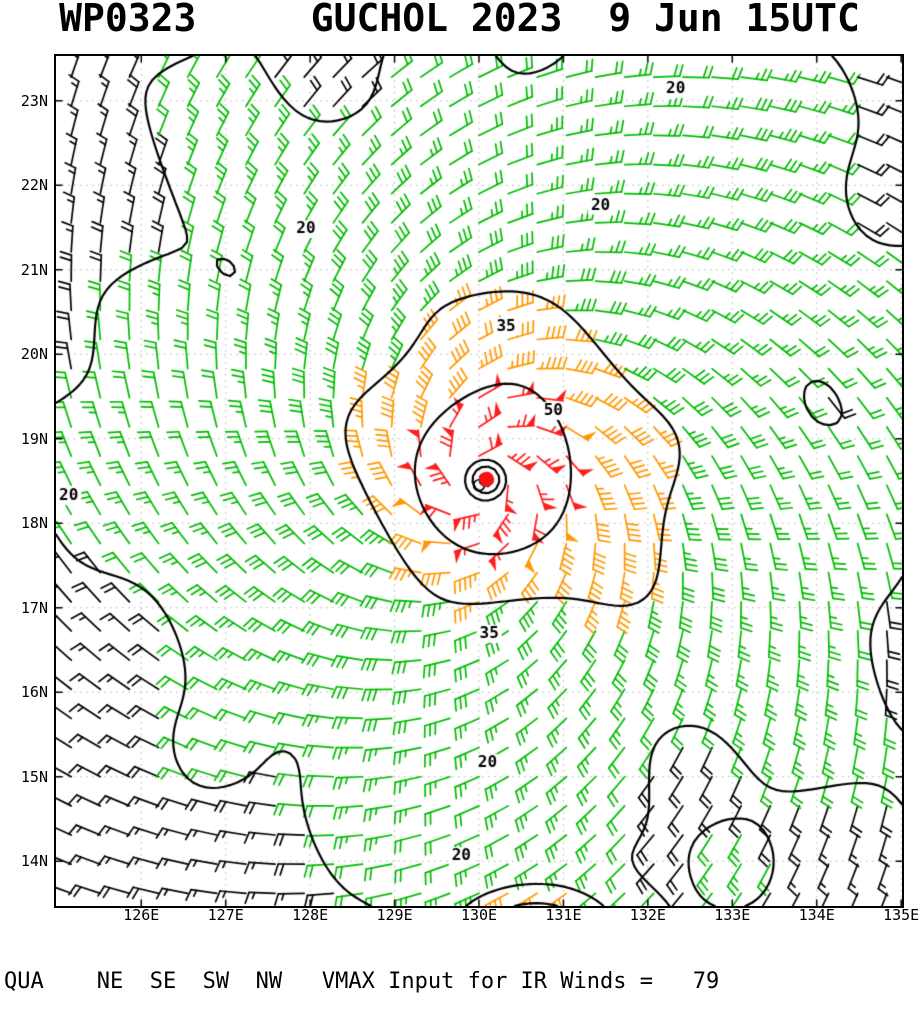 The height and width of the screenshot is (1014, 919). Describe the element at coordinates (394, 915) in the screenshot. I see `lon-tick-label: 129E` at that location.